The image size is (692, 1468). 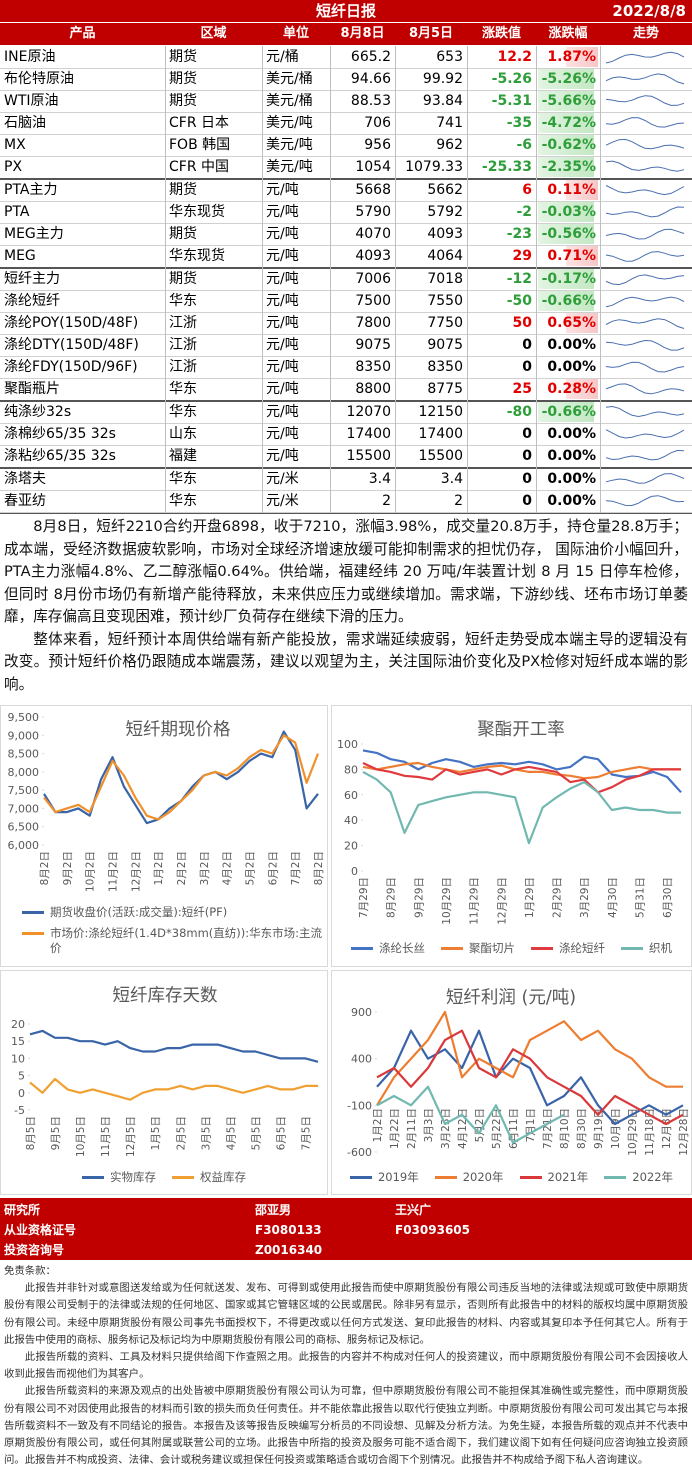 I want to click on x-tick-label: 11月29日, so click(x=475, y=901).